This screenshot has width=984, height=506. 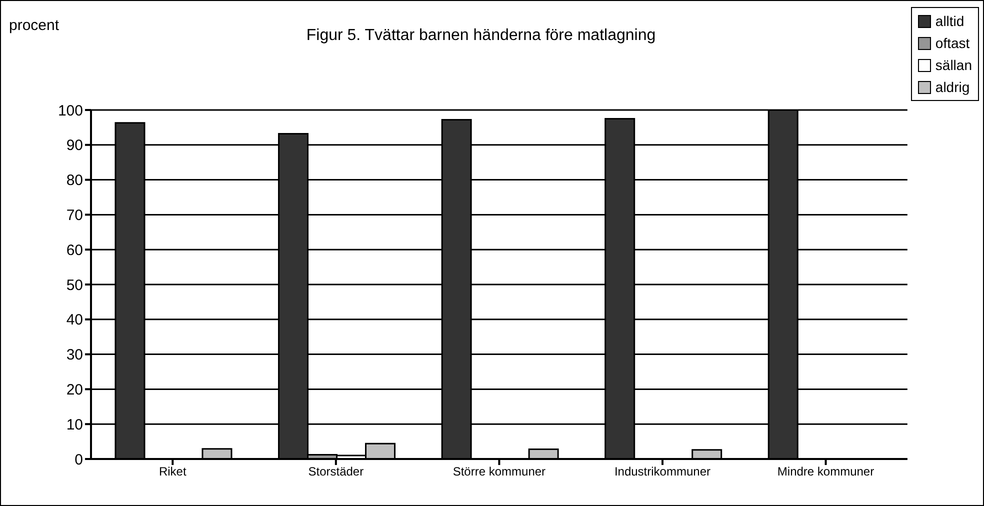 I want to click on y-tick-label: 90, so click(x=74, y=145).